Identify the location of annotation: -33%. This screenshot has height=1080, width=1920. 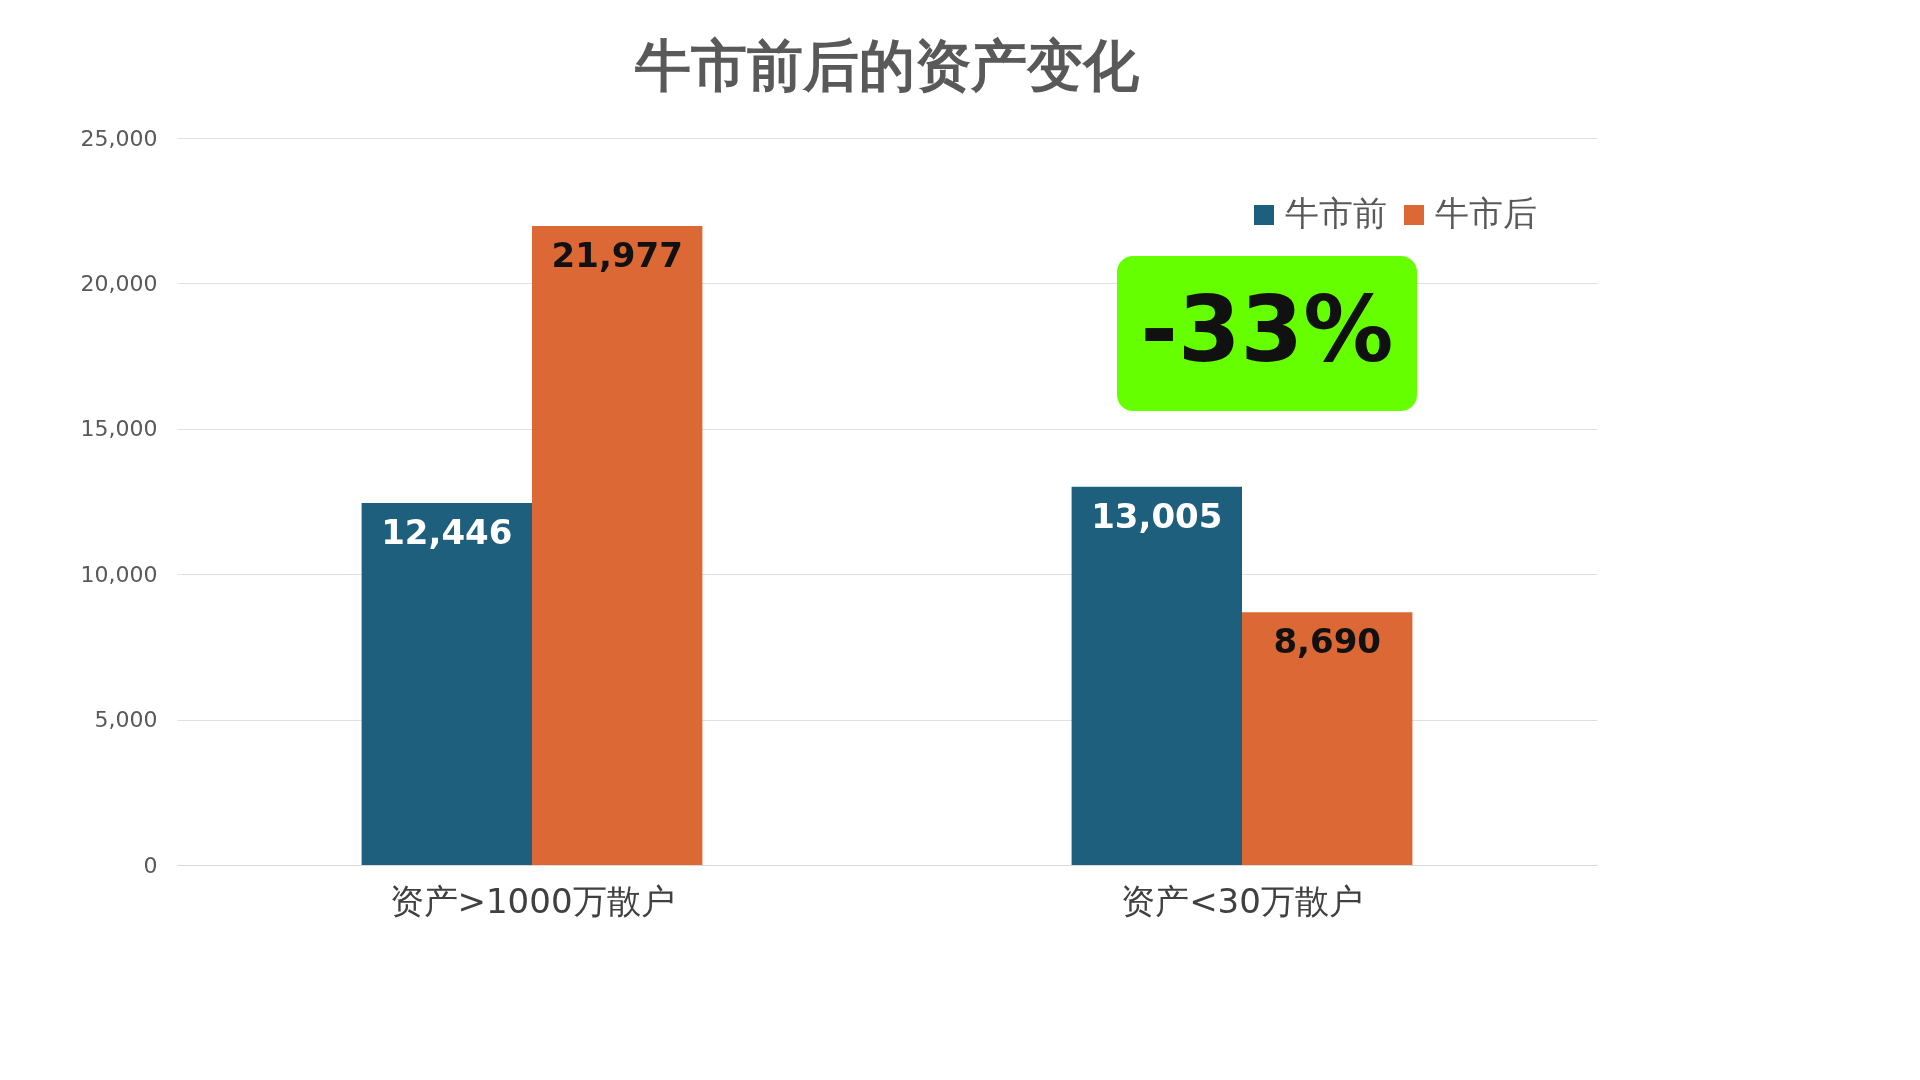
(1267, 329).